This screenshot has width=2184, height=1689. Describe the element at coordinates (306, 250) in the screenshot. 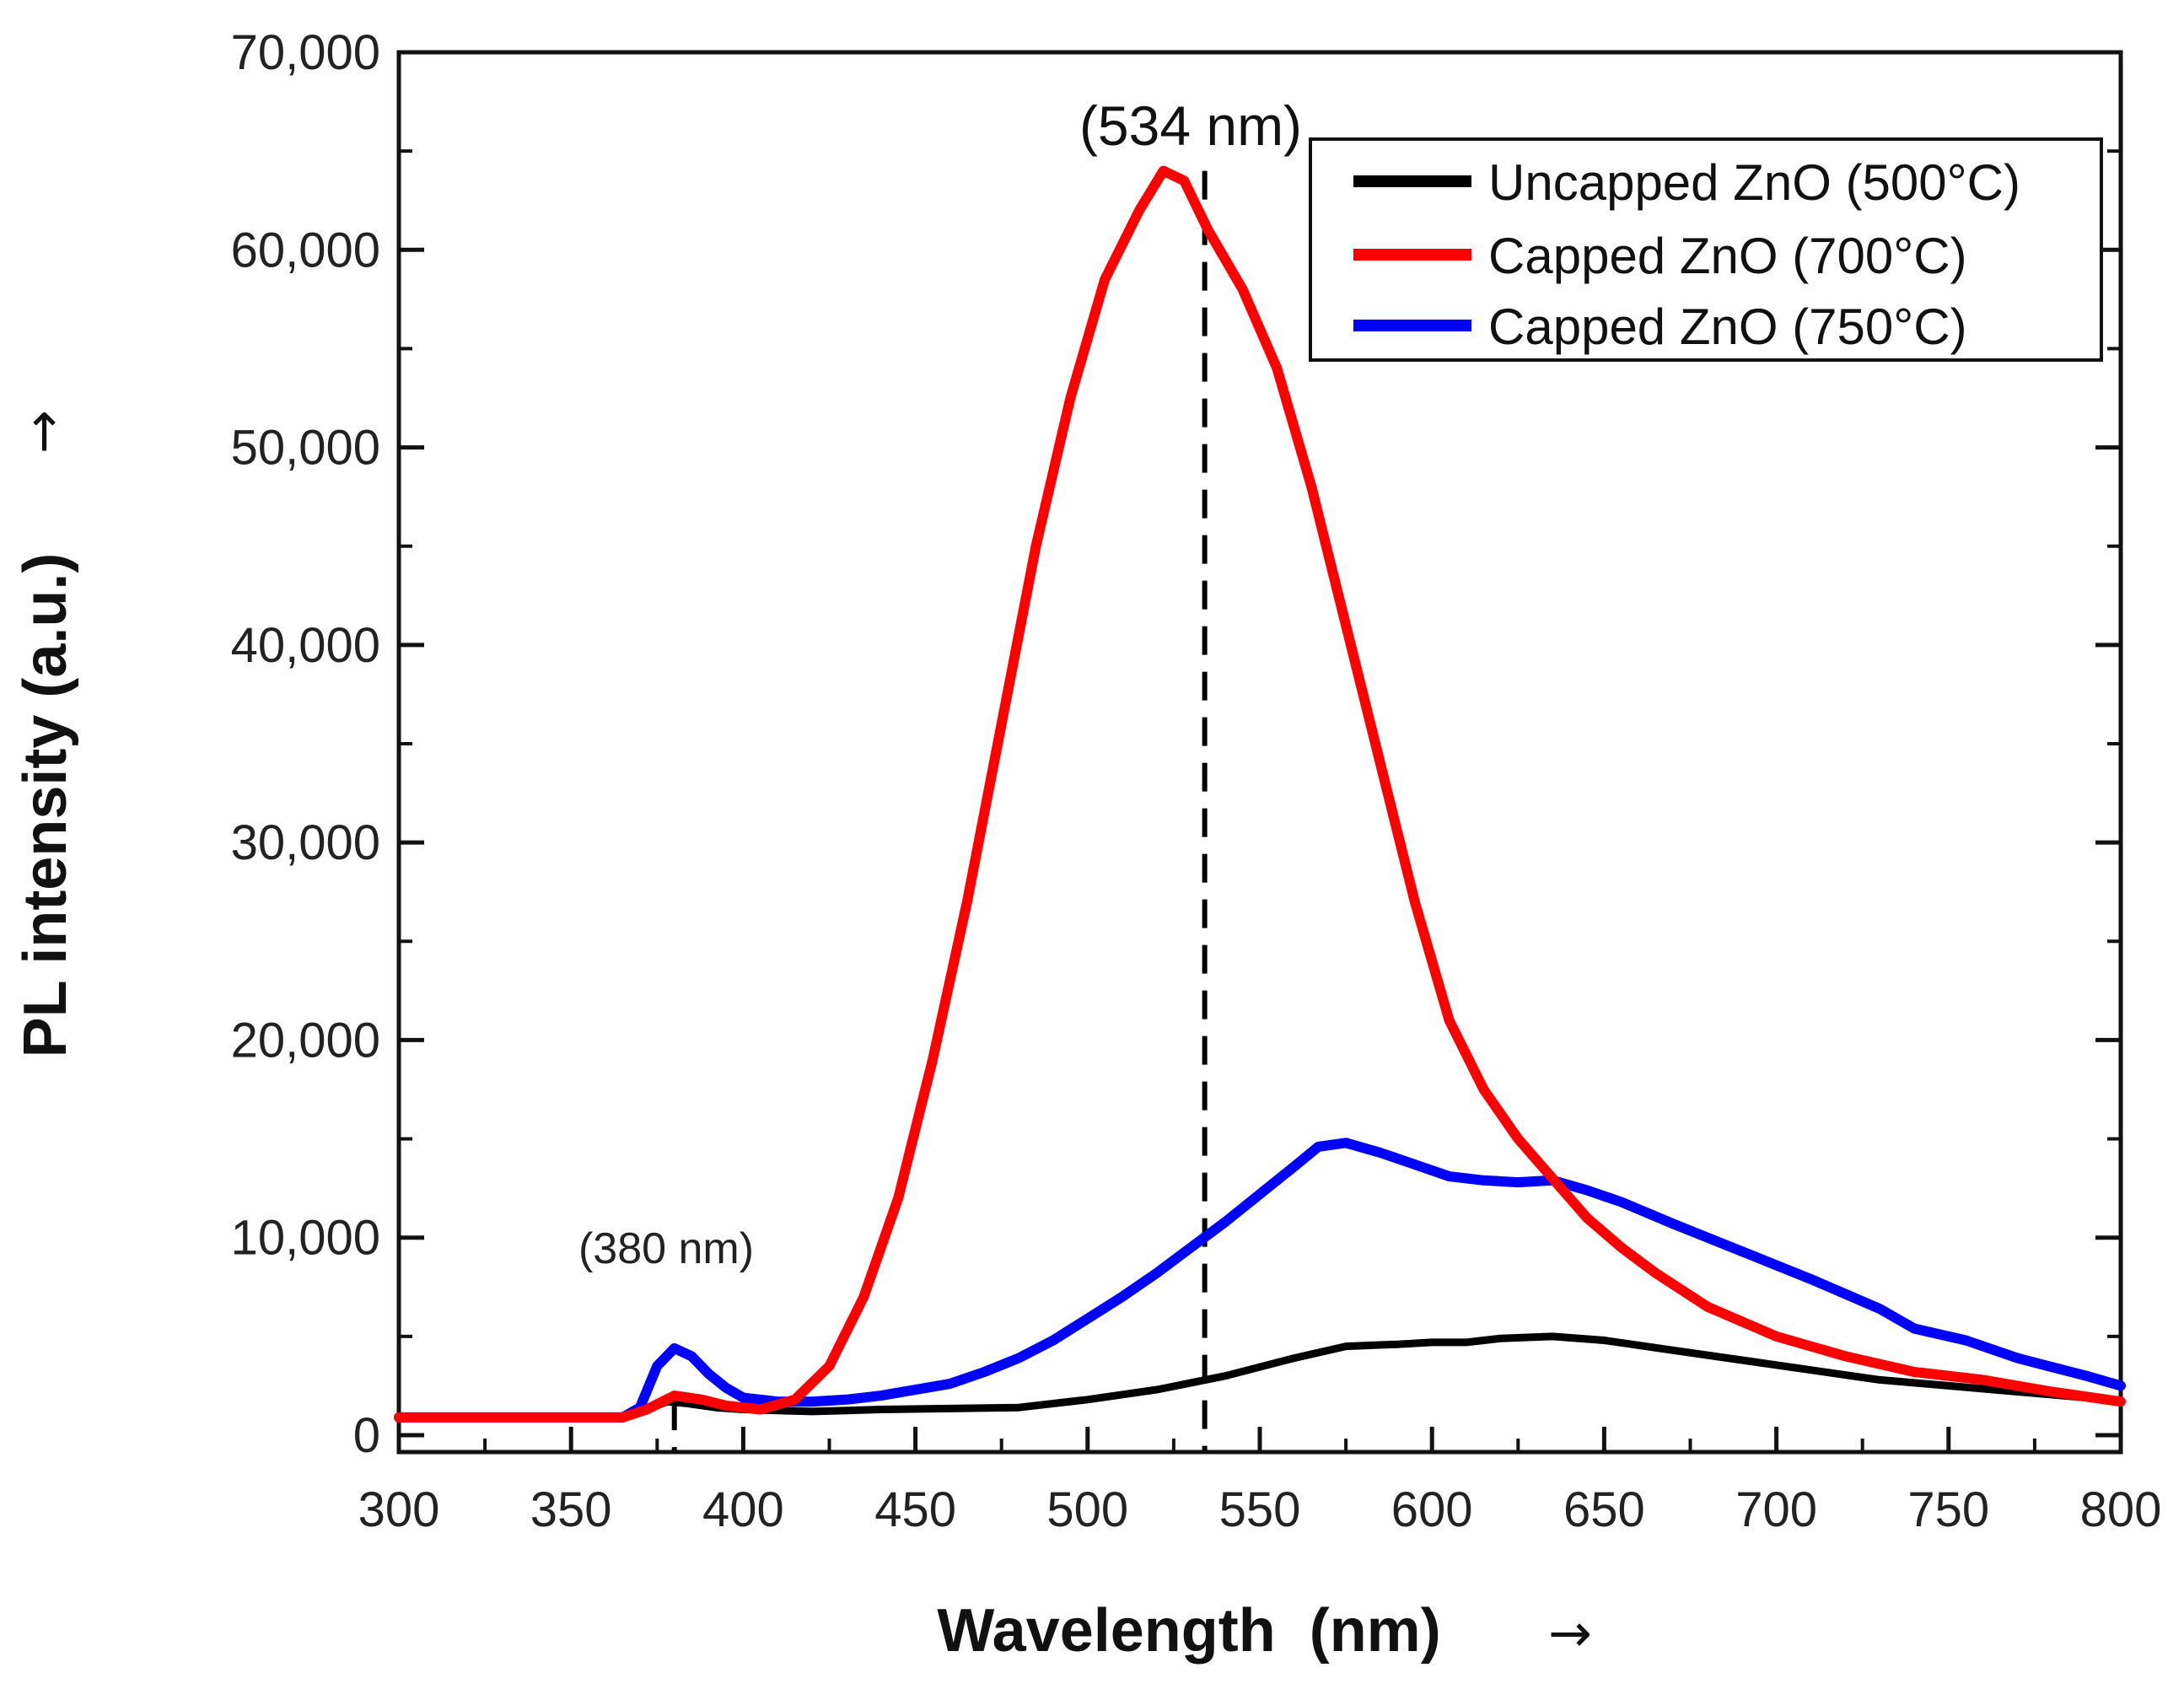

I see `y-tick-label: 60,000` at that location.